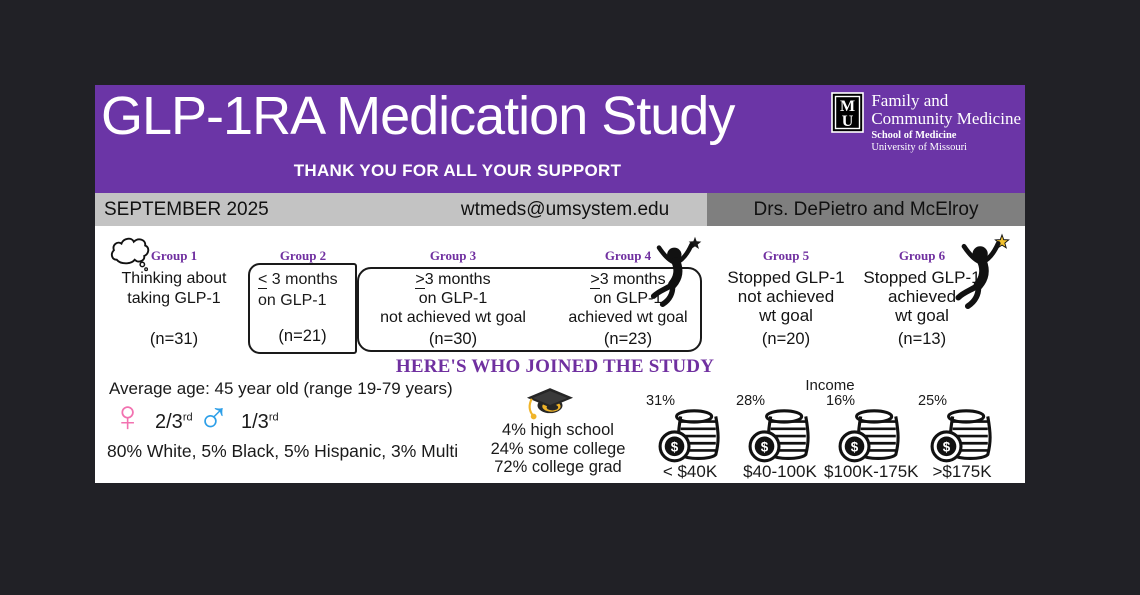  I want to click on group5-count: (n=20), so click(786, 339).